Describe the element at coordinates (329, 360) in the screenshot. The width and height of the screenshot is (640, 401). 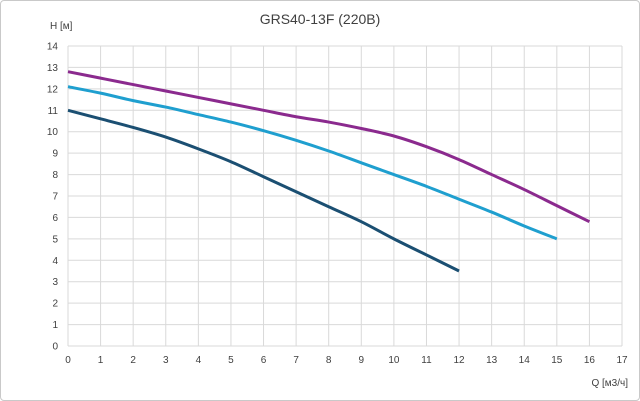
I see `x-tick-label: 8` at that location.